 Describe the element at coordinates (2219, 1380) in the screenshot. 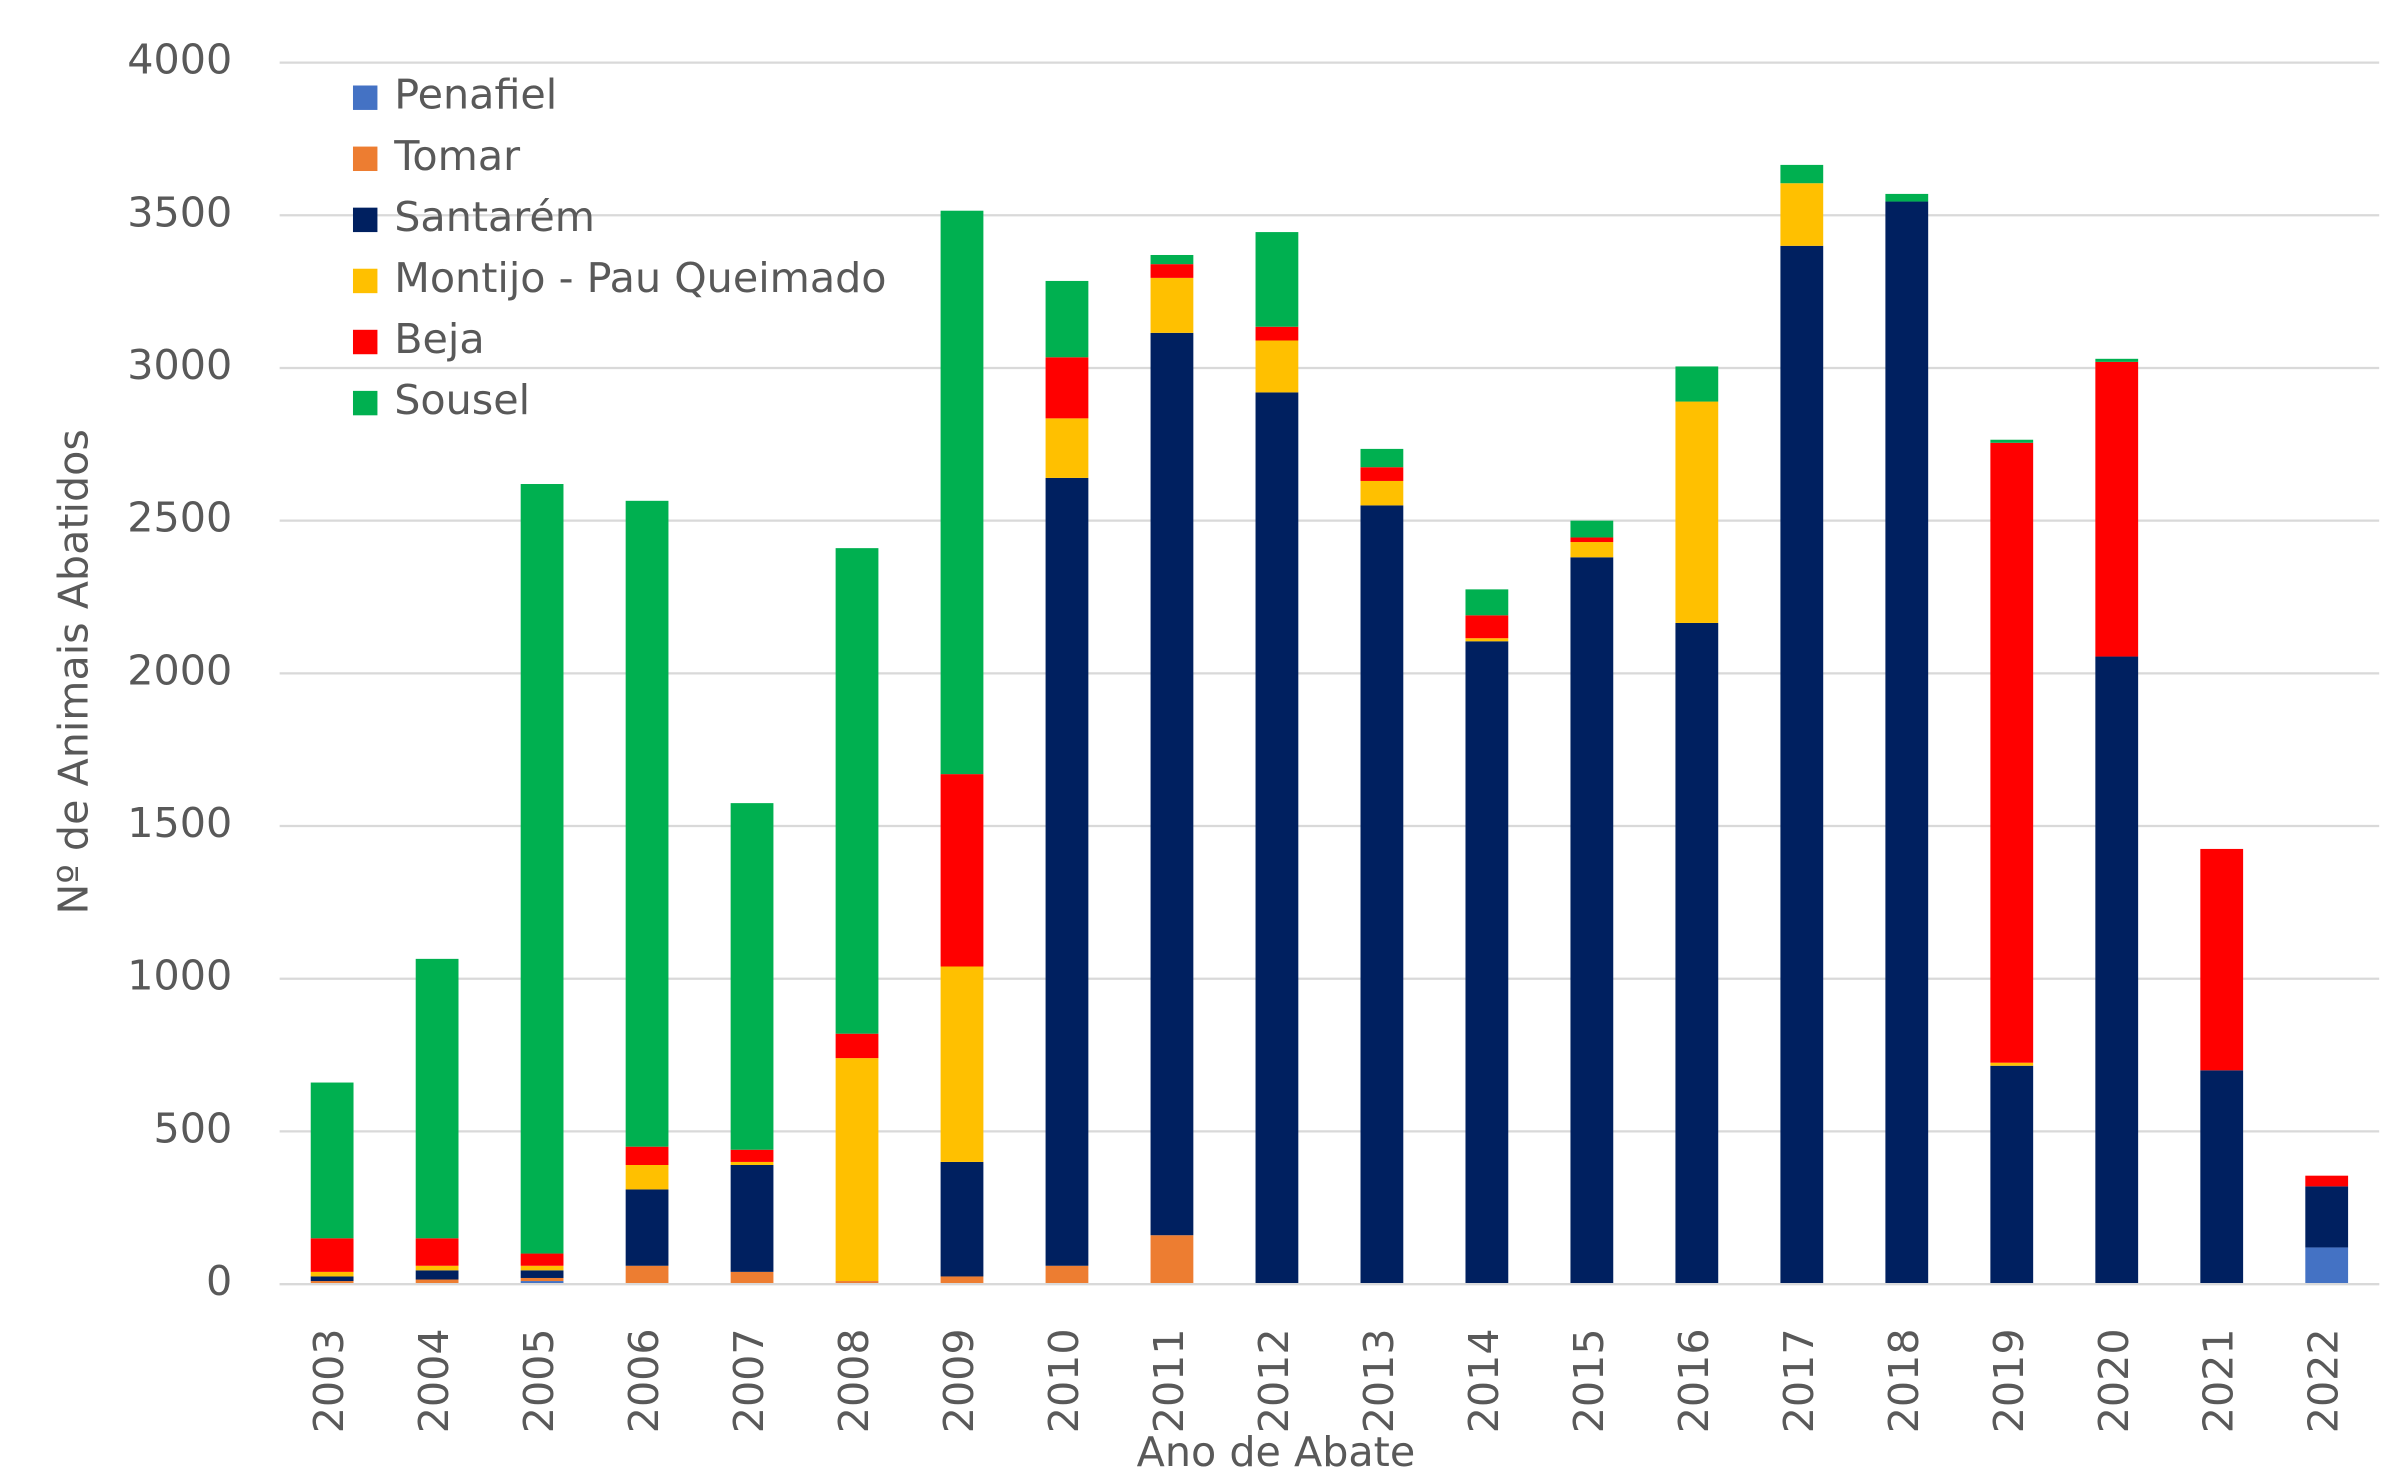

I see `x-tick-label: 2021` at that location.